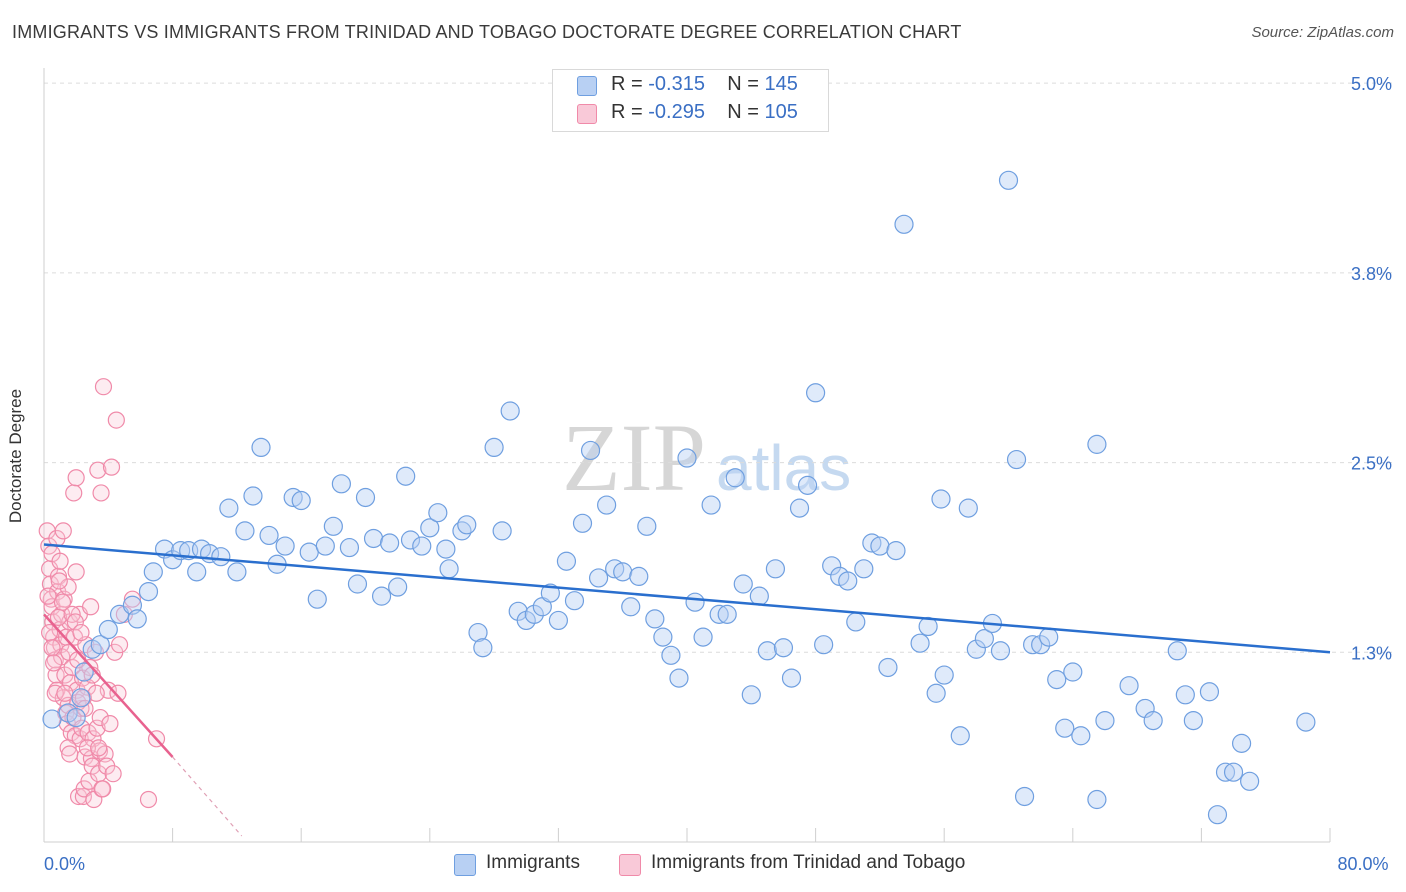 This screenshot has width=1406, height=892. Describe the element at coordinates (630, 865) in the screenshot. I see `legend-swatch-trinidad` at that location.